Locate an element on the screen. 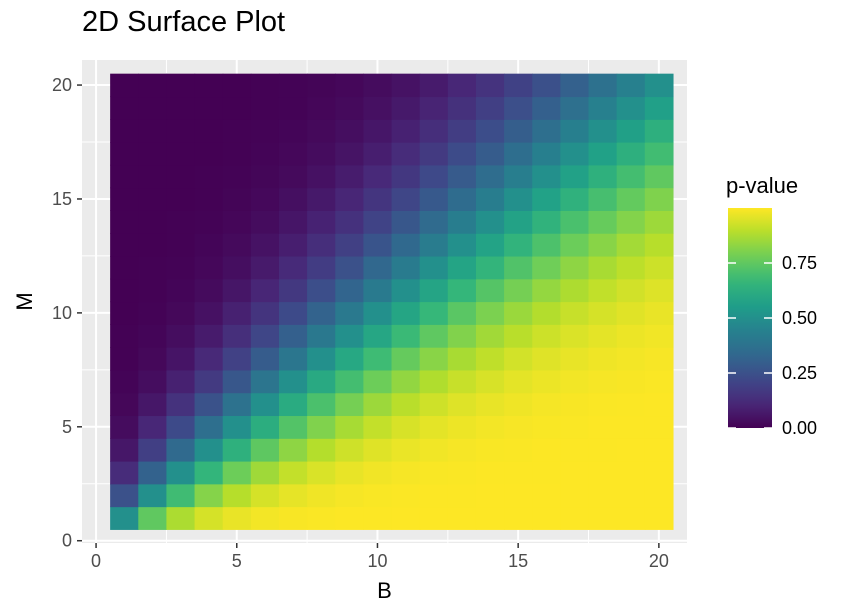 This screenshot has width=845, height=609. x-tick-label: 20 is located at coordinates (659, 561).